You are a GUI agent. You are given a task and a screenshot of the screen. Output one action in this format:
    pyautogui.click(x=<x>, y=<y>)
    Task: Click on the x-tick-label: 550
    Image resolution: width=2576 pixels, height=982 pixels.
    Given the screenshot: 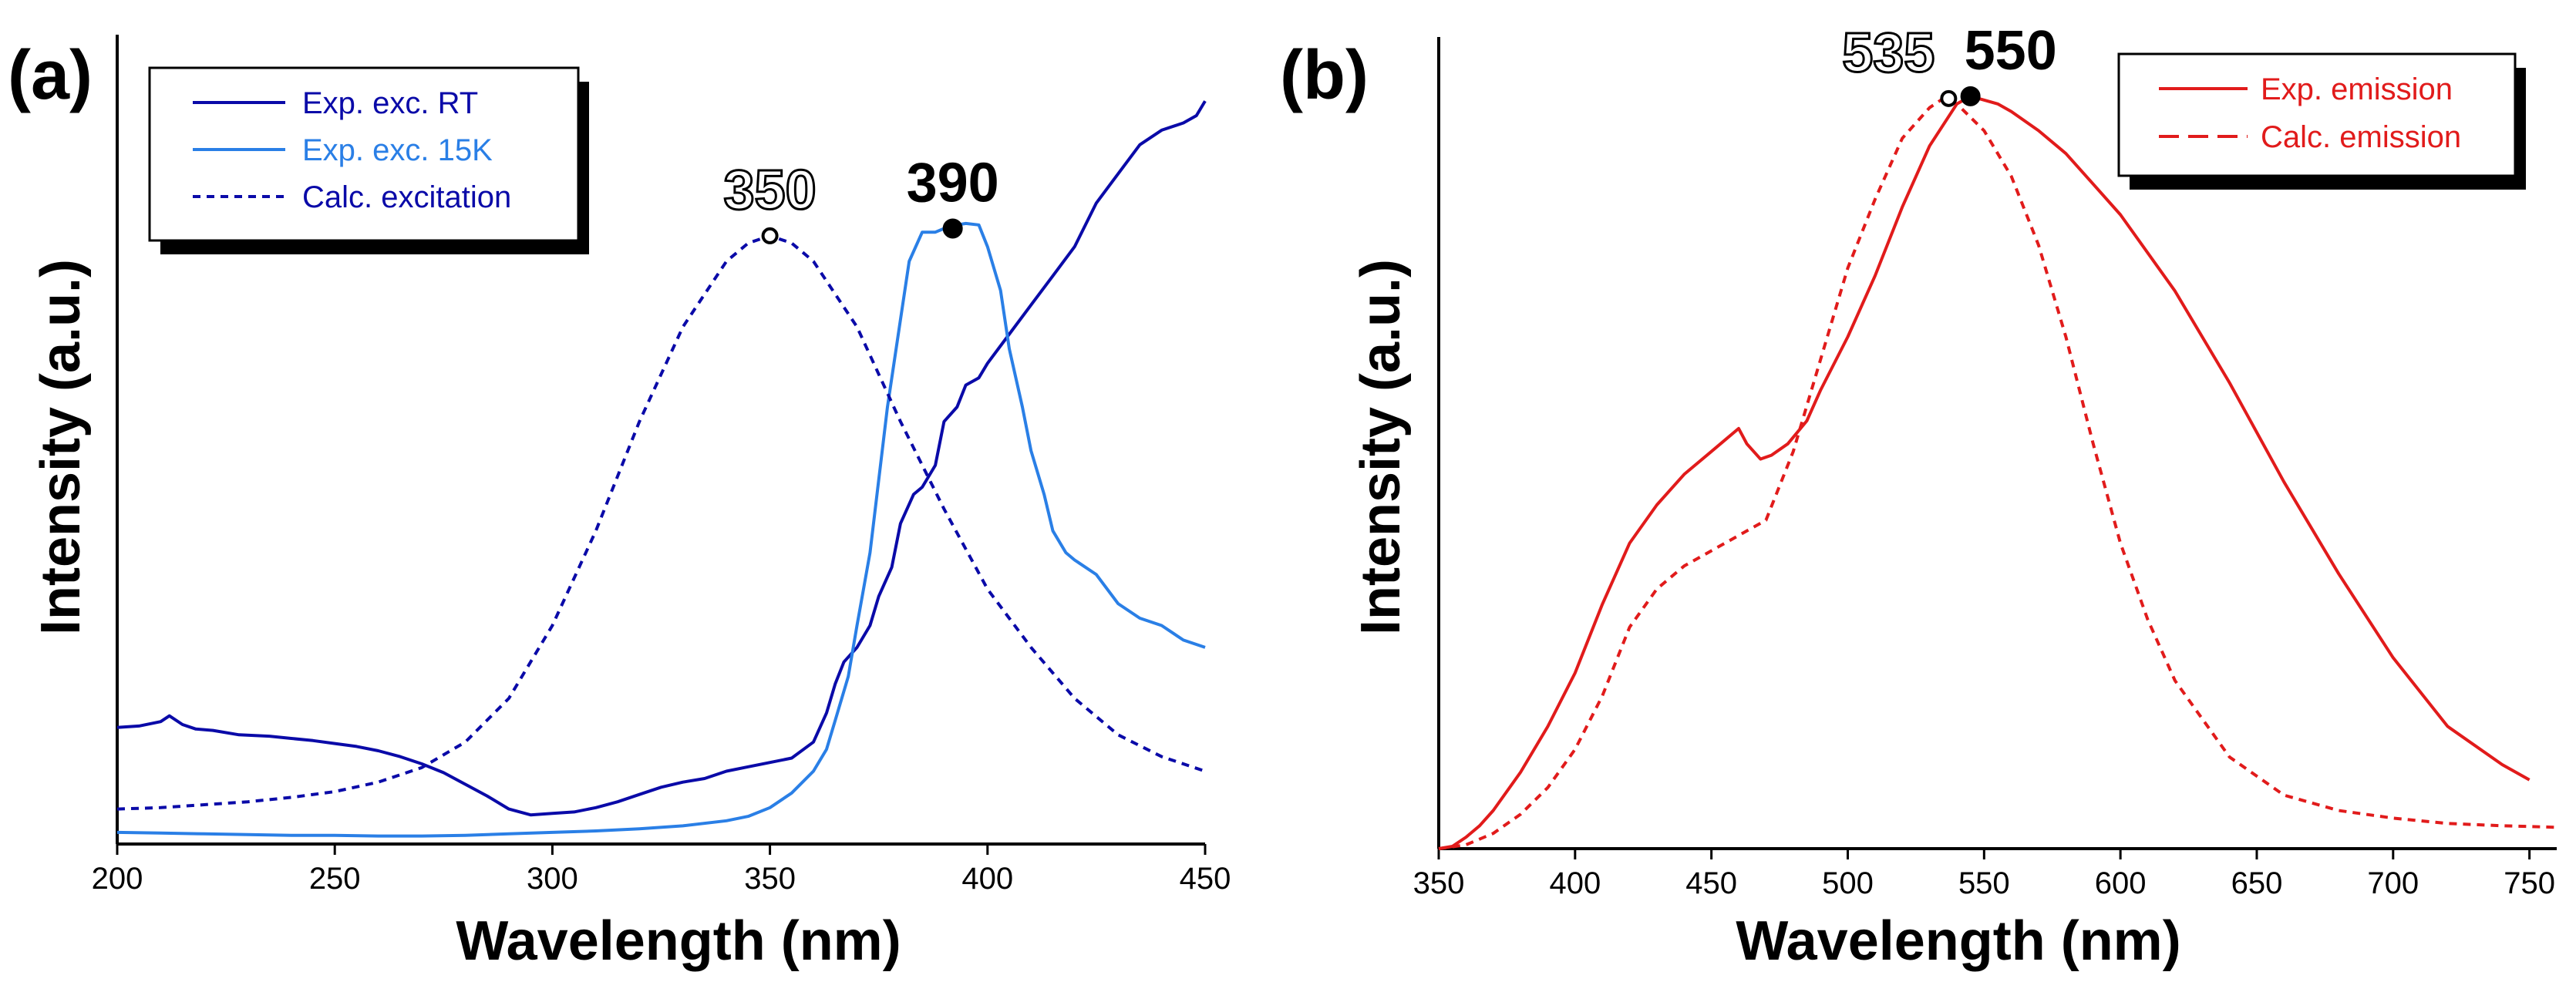 What is the action you would take?
    pyautogui.click(x=1984, y=883)
    